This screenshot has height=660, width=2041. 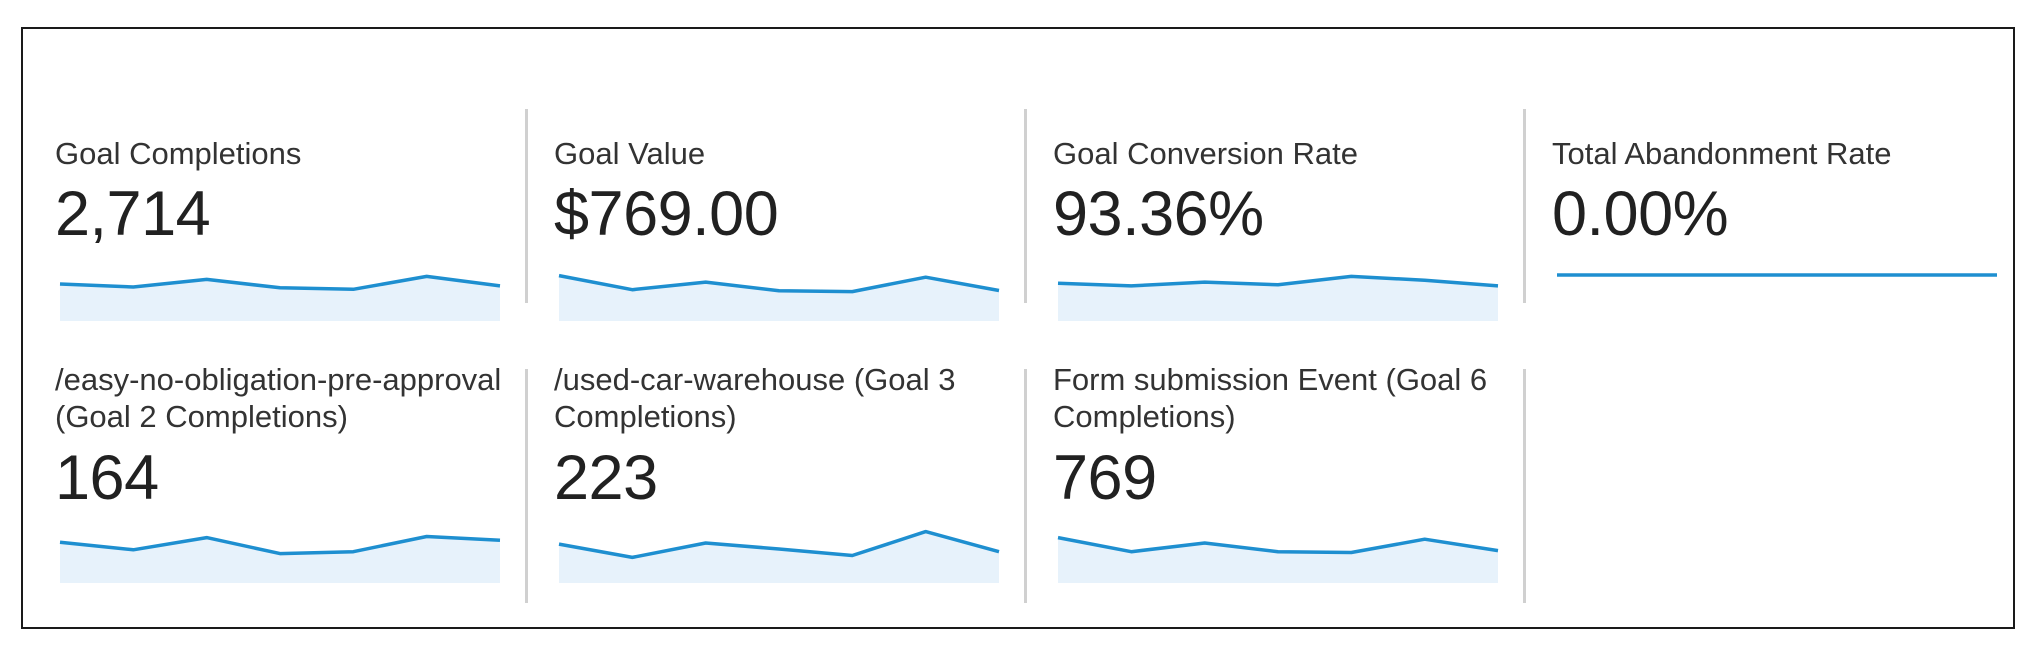 What do you see at coordinates (1722, 153) in the screenshot?
I see `metric-label: Total Abandonment Rate` at bounding box center [1722, 153].